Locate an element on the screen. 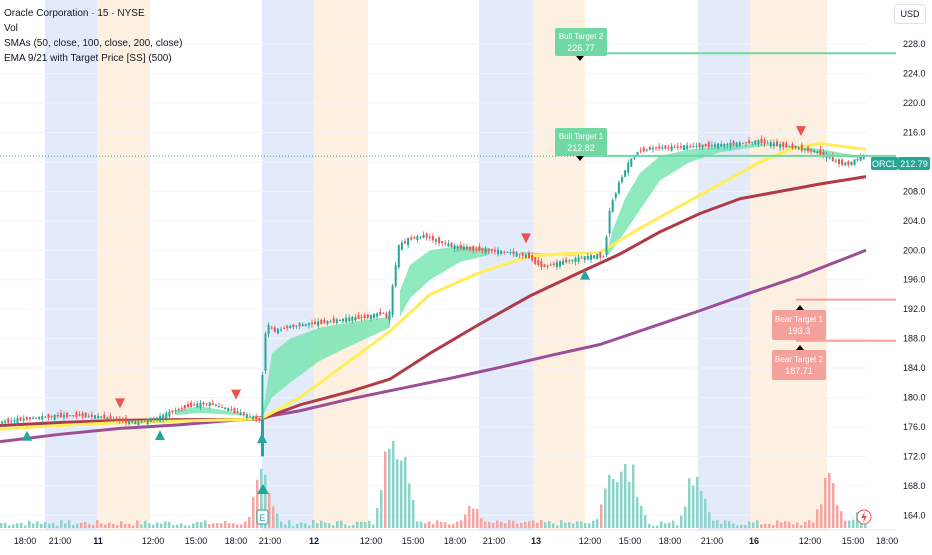  legend-vol: Vol is located at coordinates (11, 28).